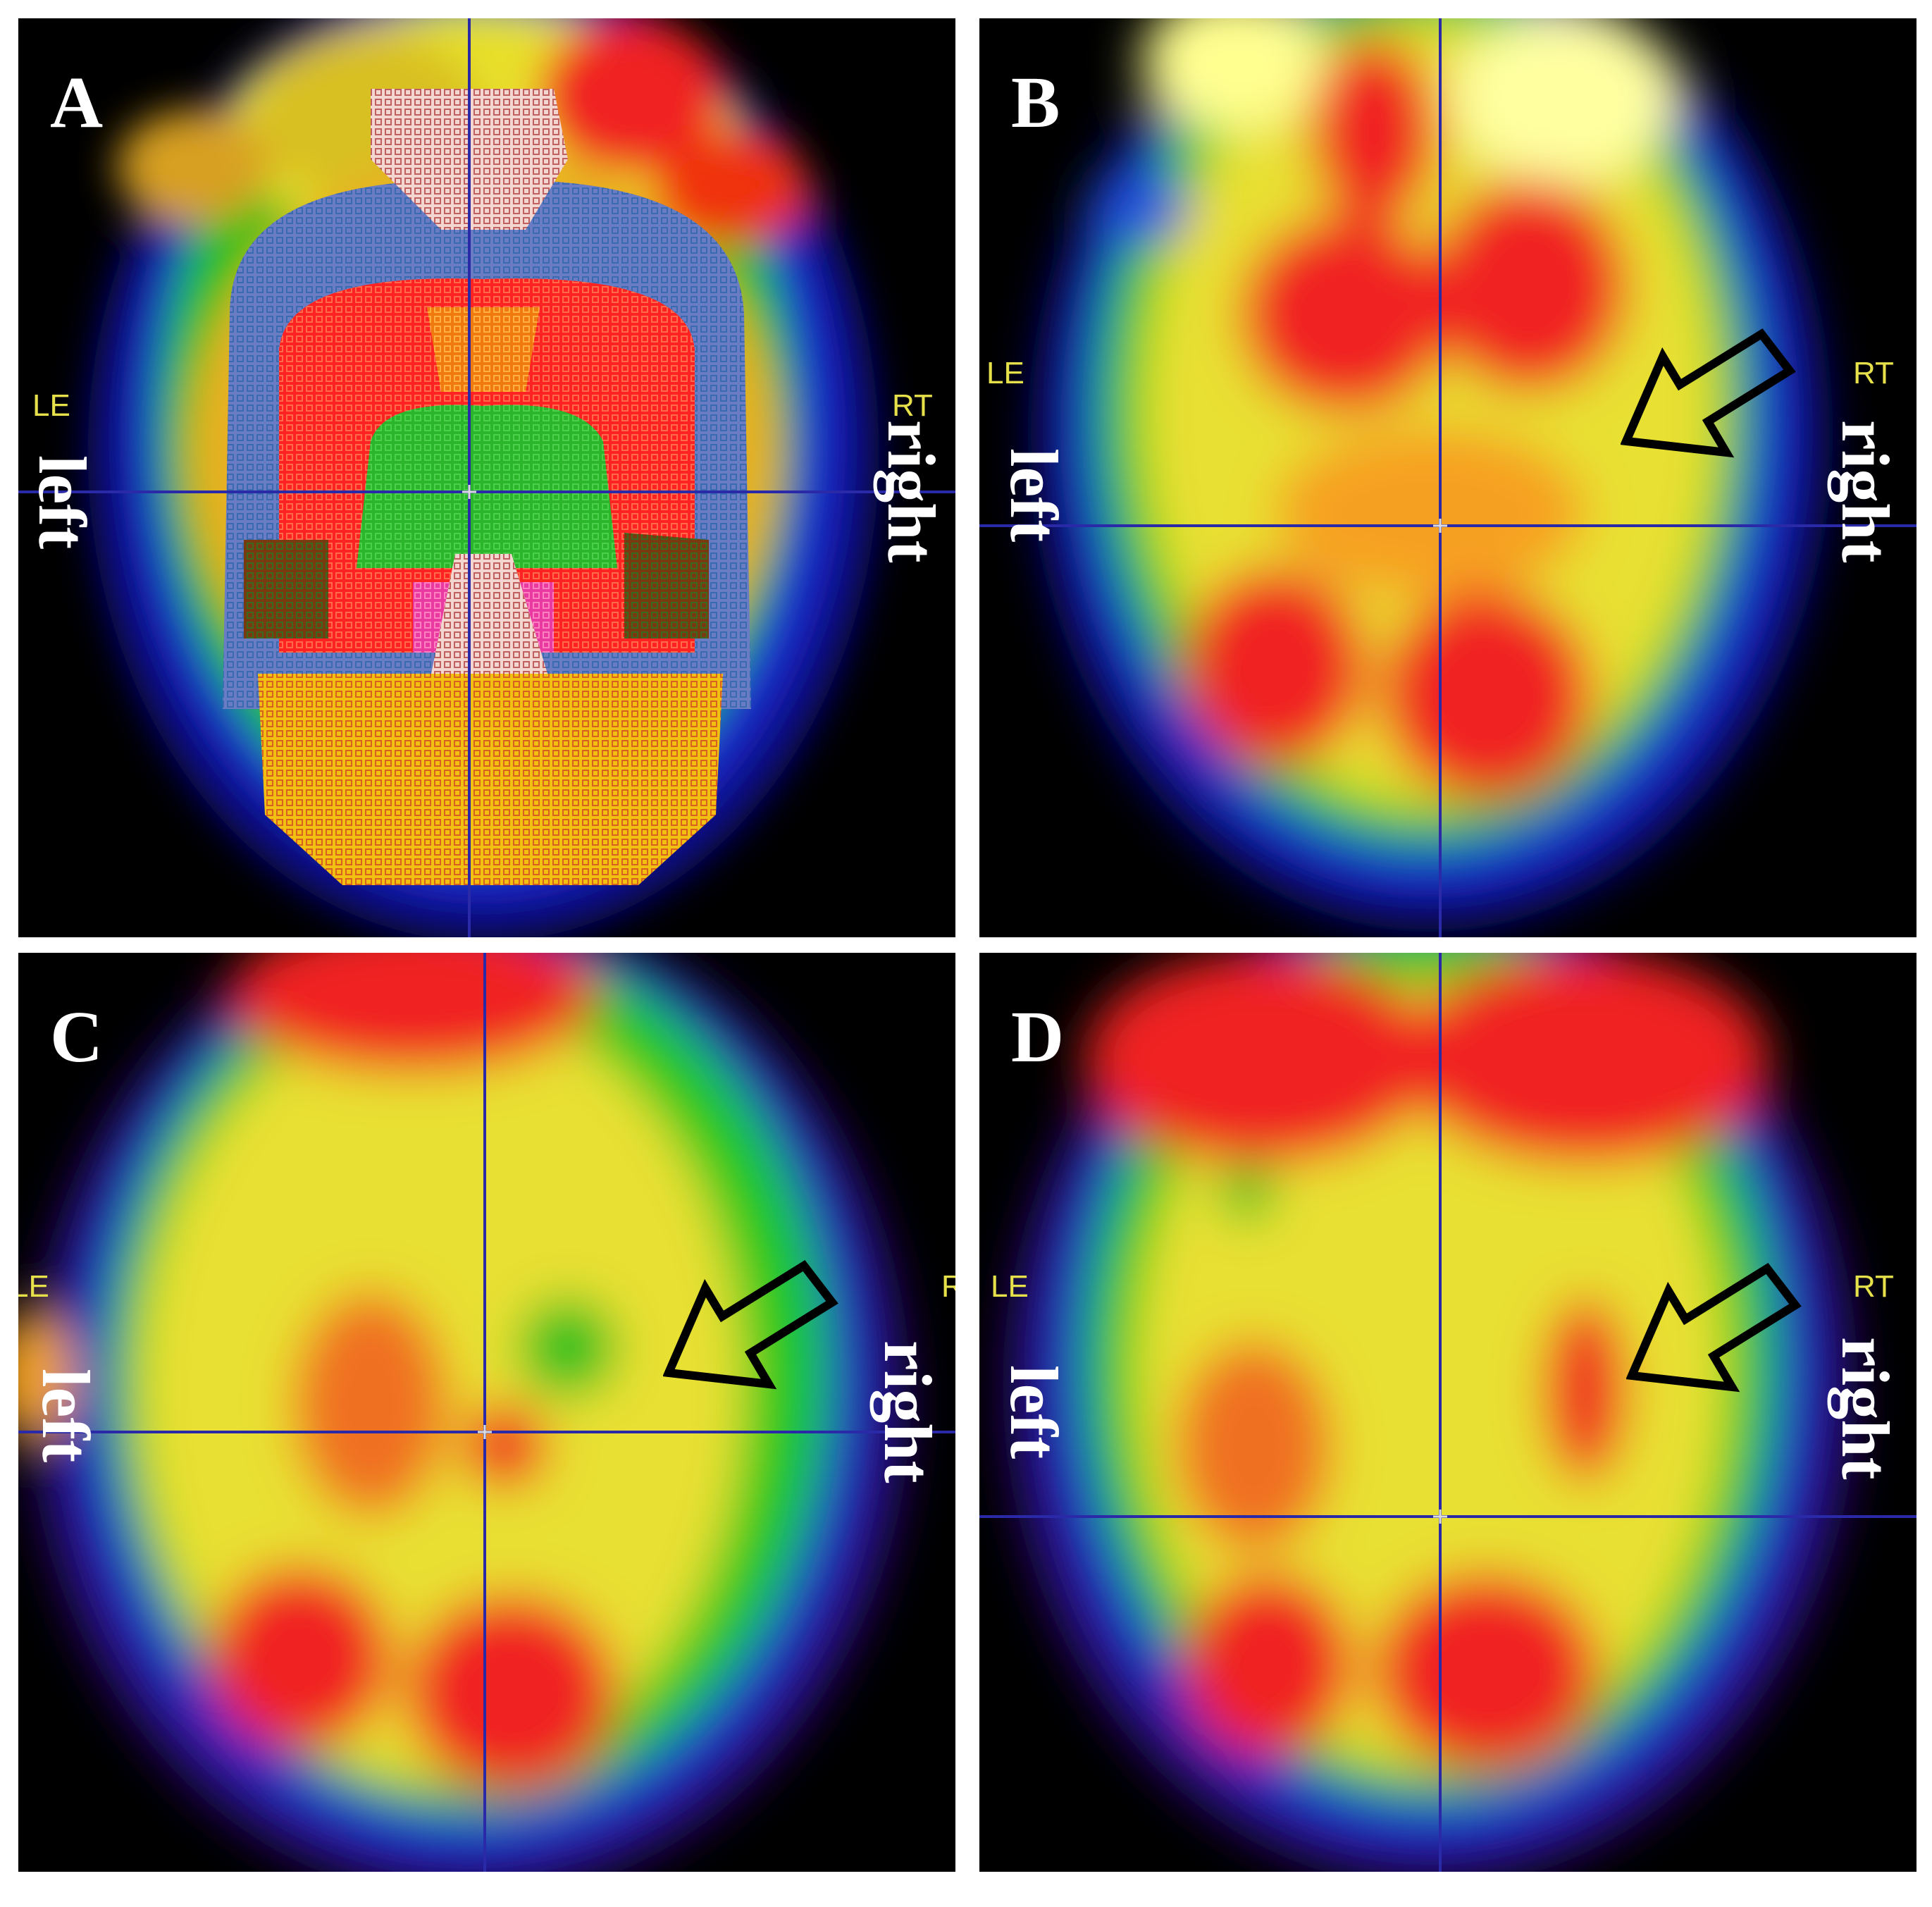 This screenshot has width=1932, height=1907. What do you see at coordinates (948, 1286) in the screenshot?
I see `side-label-right-short: R` at bounding box center [948, 1286].